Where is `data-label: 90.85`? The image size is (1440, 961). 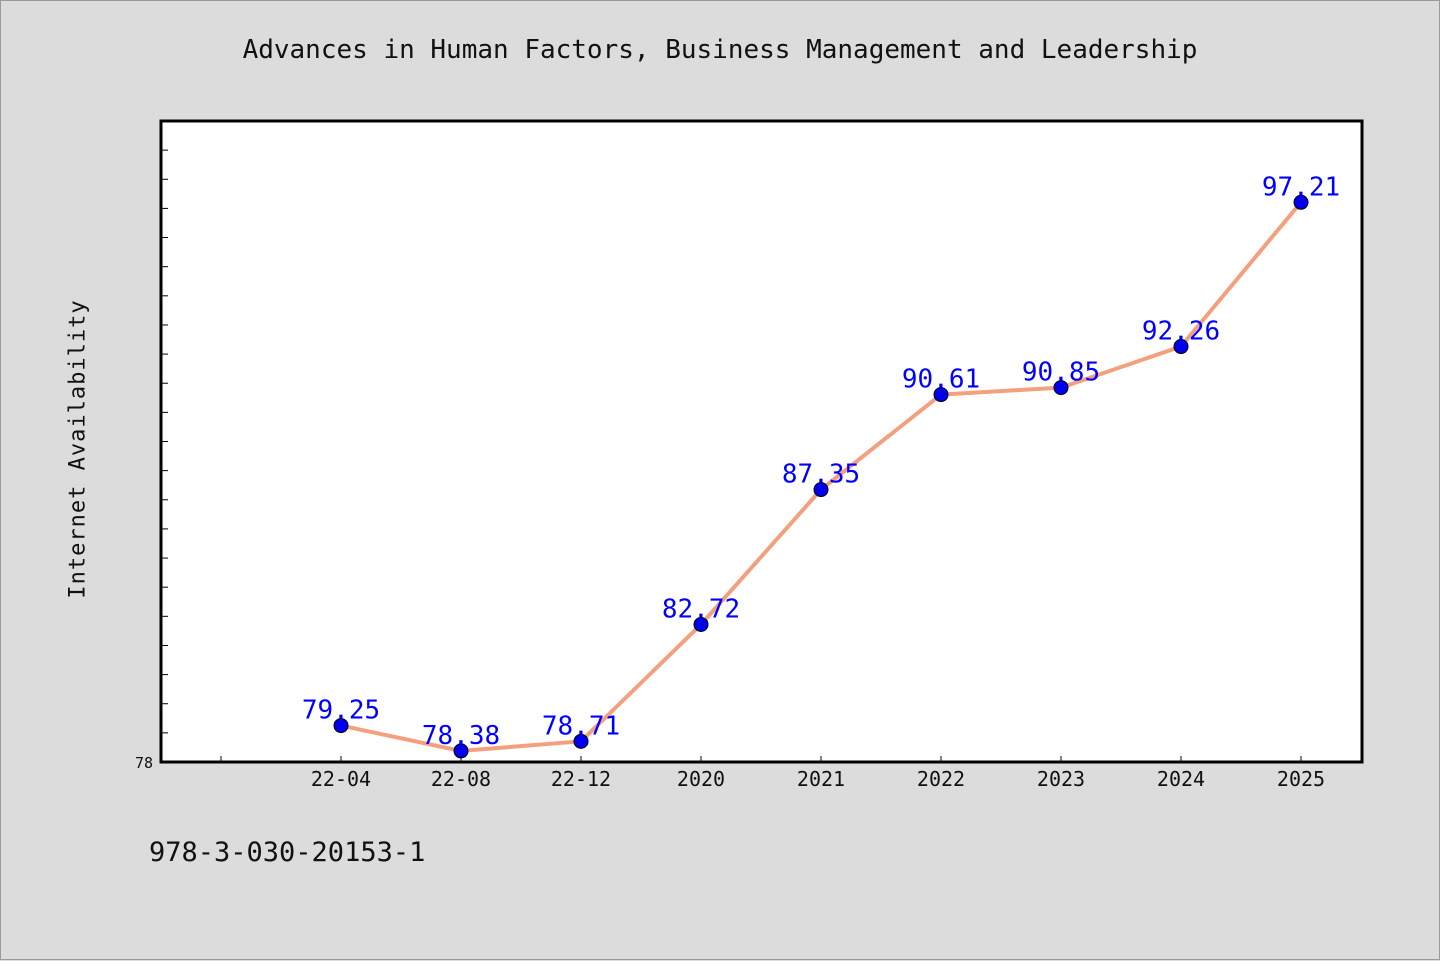
data-label: 90.85 is located at coordinates (1061, 373).